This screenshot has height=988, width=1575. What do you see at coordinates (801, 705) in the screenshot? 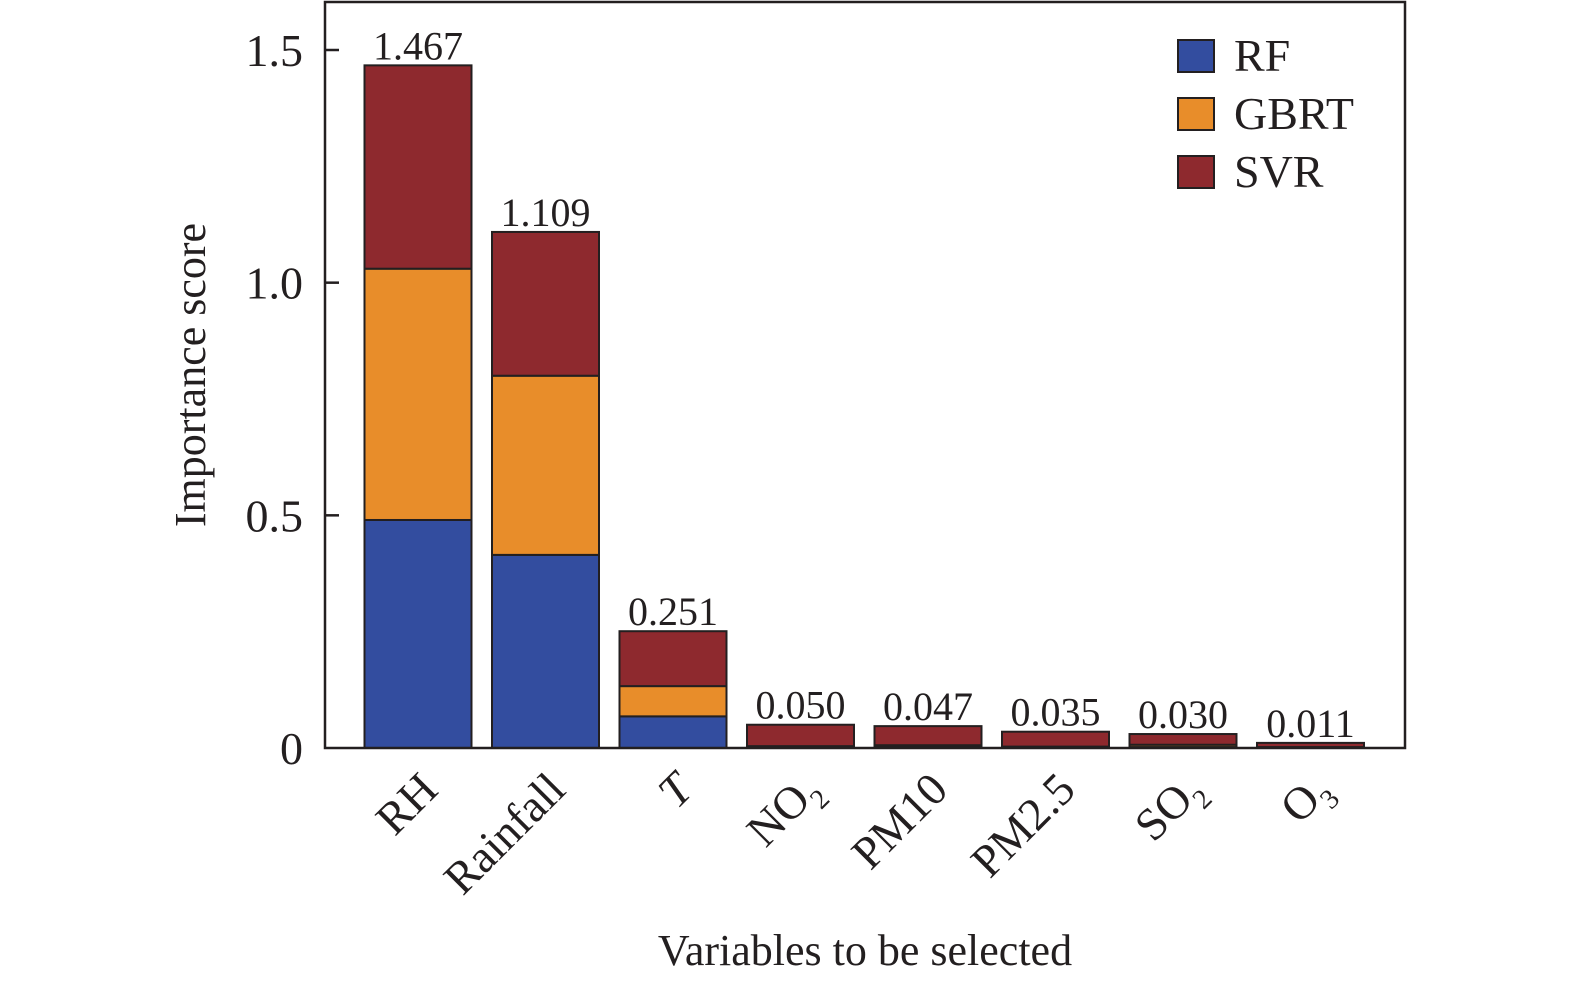
I see `total-label-no2: 0.050` at bounding box center [801, 705].